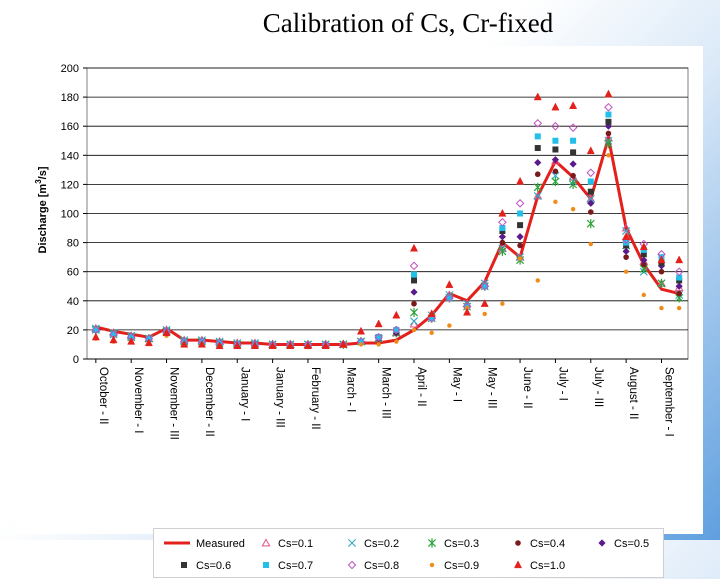  I want to click on x-tick-label: January - I, so click(244, 394).